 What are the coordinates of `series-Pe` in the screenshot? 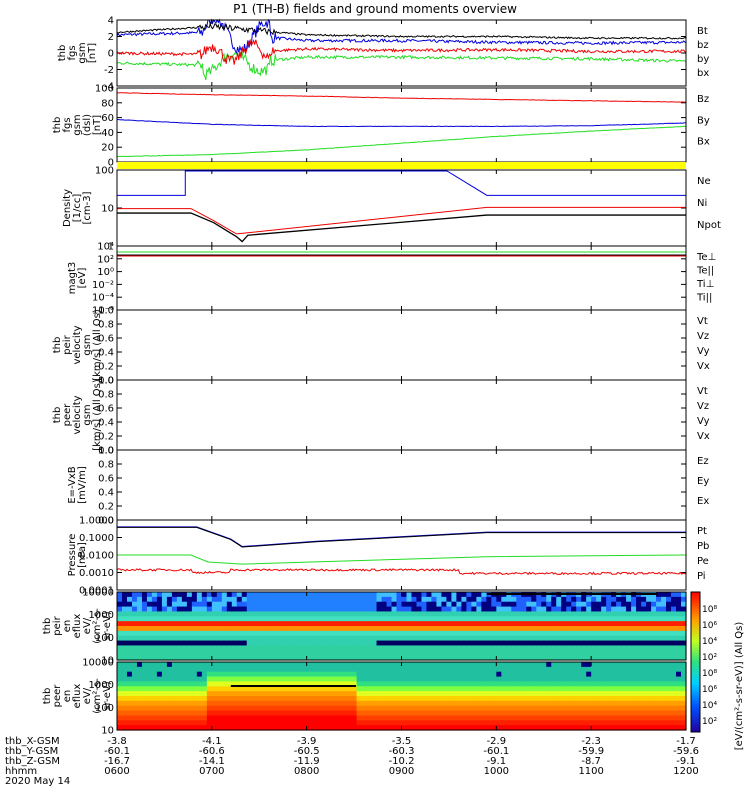 It's located at (402, 559).